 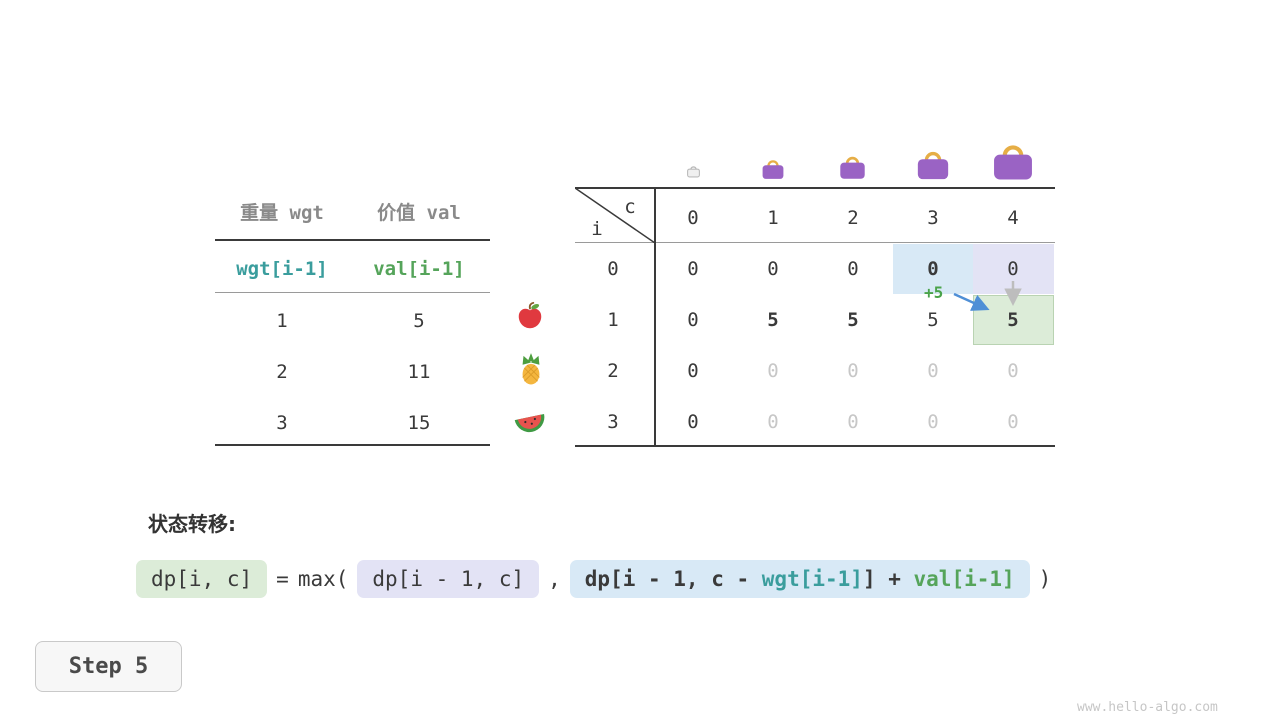 I want to click on formula-arg2-mid: ] +, so click(x=888, y=579).